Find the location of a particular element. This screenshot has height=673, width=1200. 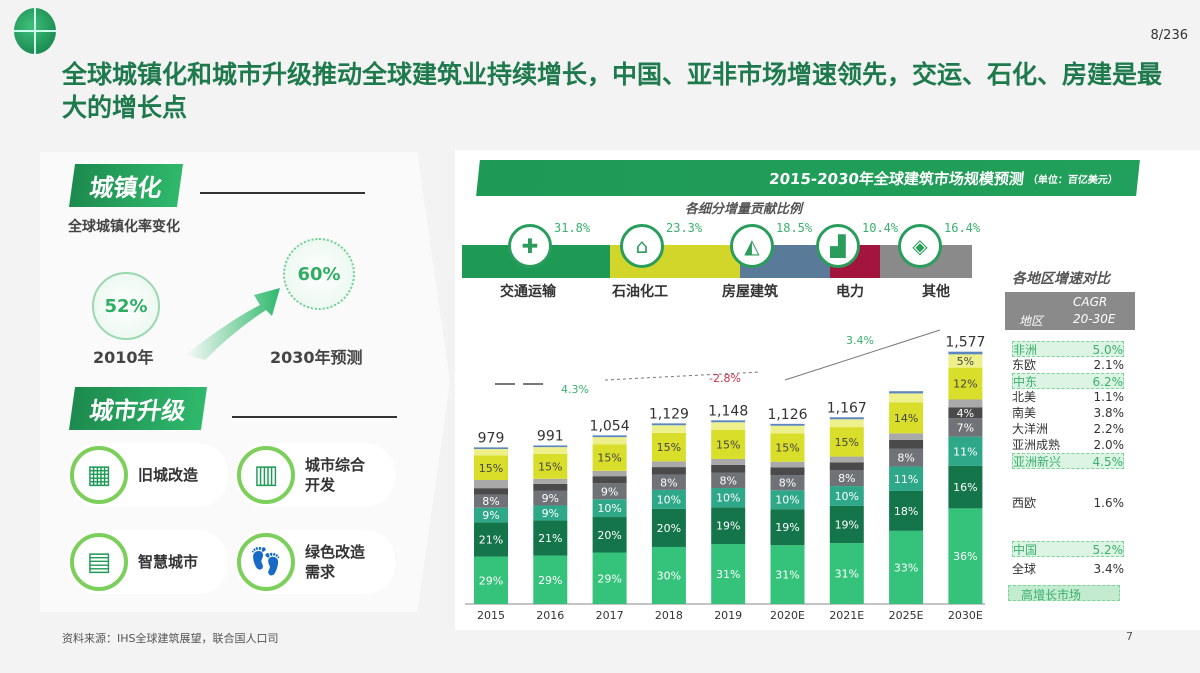

period-header: 20-30E is located at coordinates (1094, 319).